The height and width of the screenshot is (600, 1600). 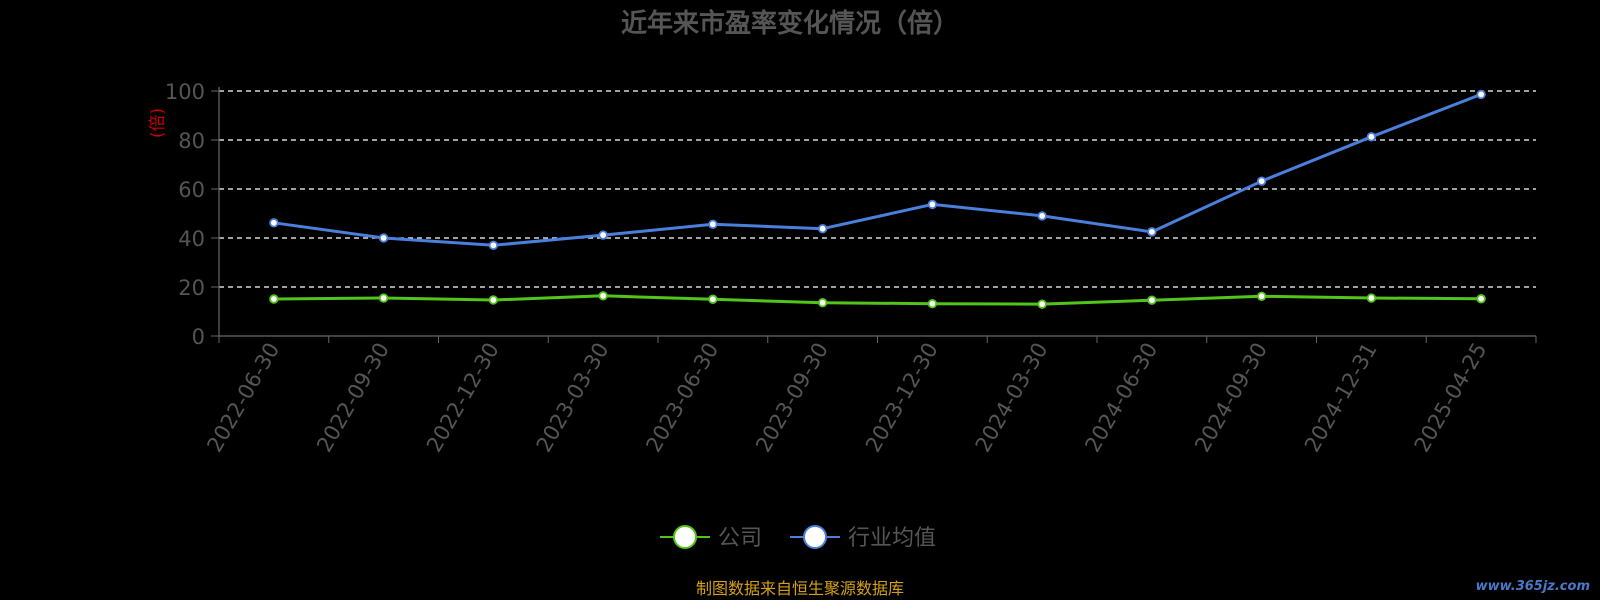 I want to click on chart-title: 近年来市盈率变化情况（倍）, so click(x=790, y=23).